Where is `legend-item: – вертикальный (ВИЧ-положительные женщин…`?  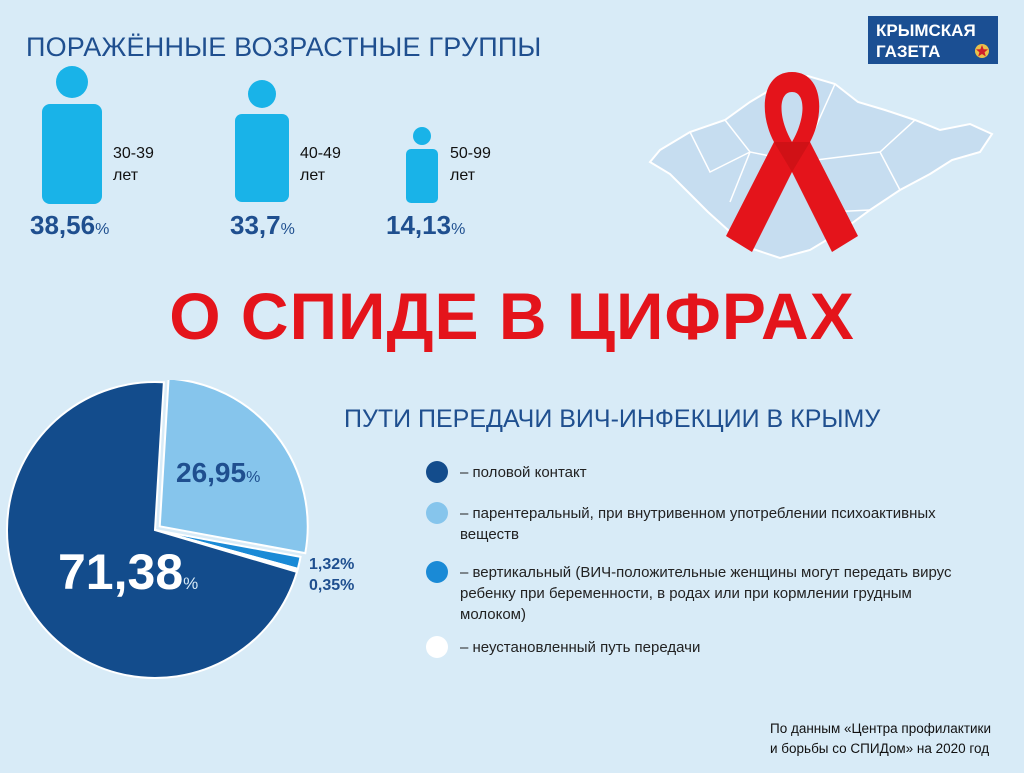 legend-item: – вертикальный (ВИЧ-положительные женщин… is located at coordinates (693, 593).